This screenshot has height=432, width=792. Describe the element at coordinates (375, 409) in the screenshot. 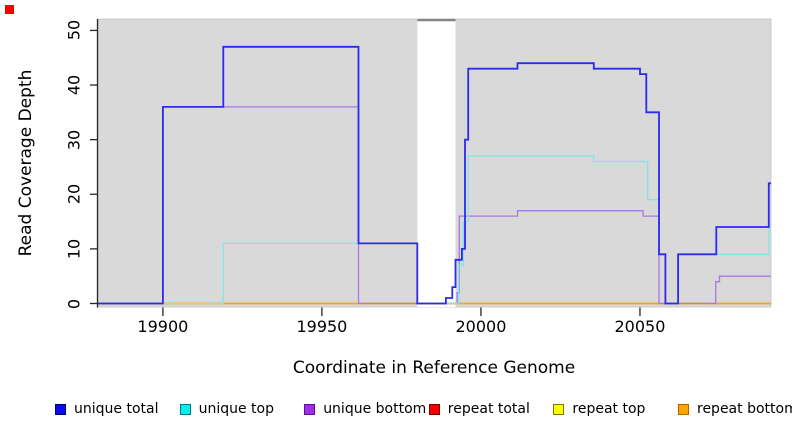

I see `legend-label: unique bottom` at that location.